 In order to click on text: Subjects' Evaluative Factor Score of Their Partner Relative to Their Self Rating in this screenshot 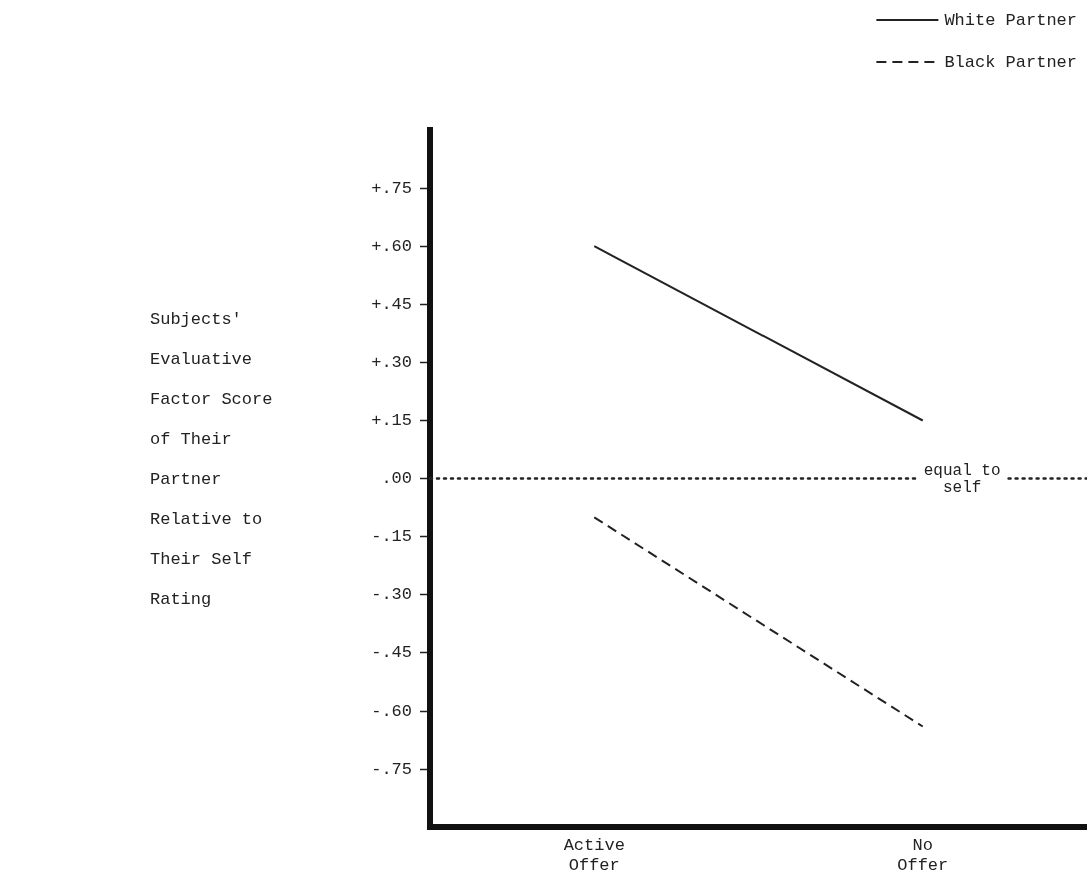, I will do `click(211, 459)`.